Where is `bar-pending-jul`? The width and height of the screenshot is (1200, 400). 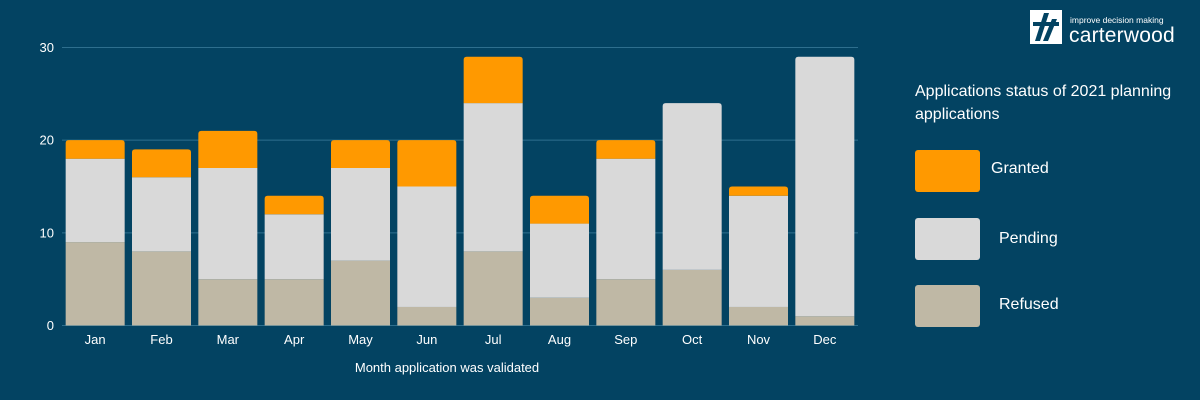
bar-pending-jul is located at coordinates (493, 177).